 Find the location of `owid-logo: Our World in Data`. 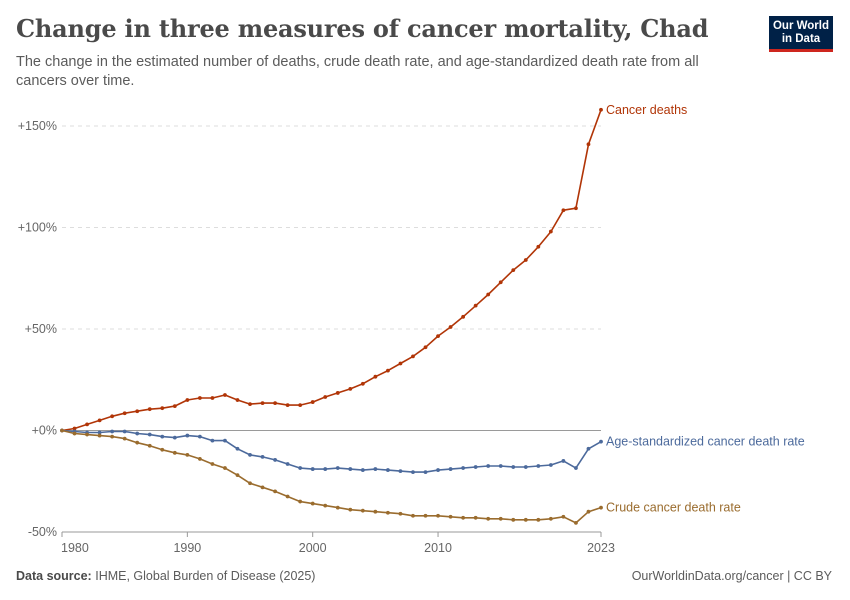

owid-logo: Our World in Data is located at coordinates (801, 34).